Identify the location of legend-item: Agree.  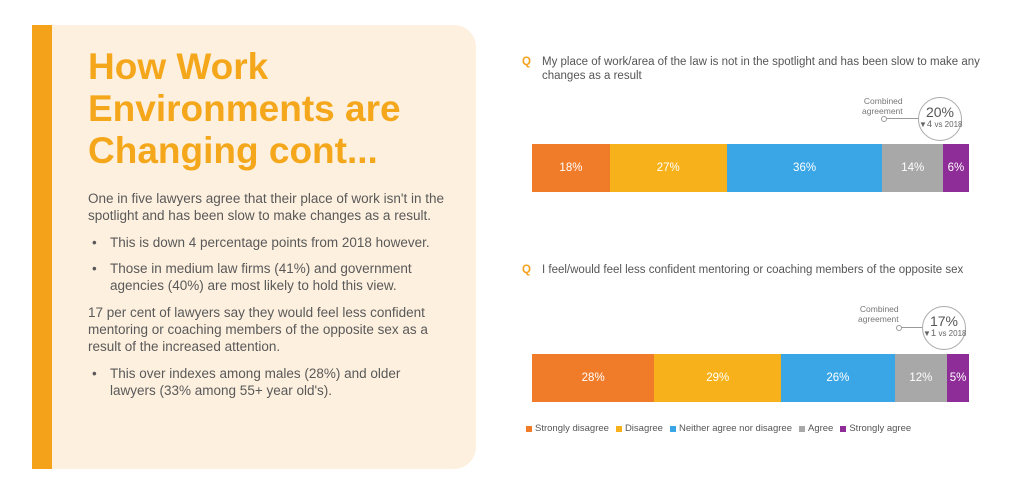
(816, 428).